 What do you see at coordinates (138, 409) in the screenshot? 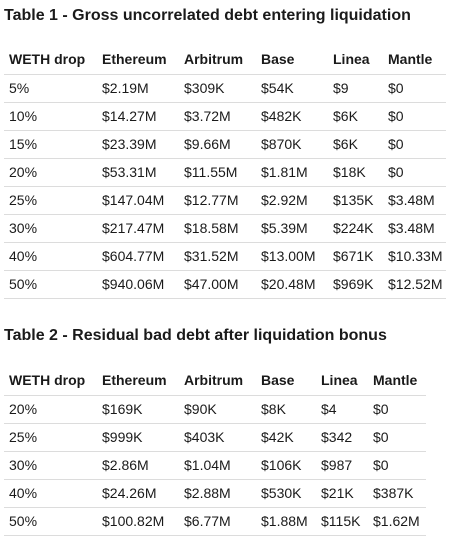
I see `table2-cell-ethereum: $169K` at bounding box center [138, 409].